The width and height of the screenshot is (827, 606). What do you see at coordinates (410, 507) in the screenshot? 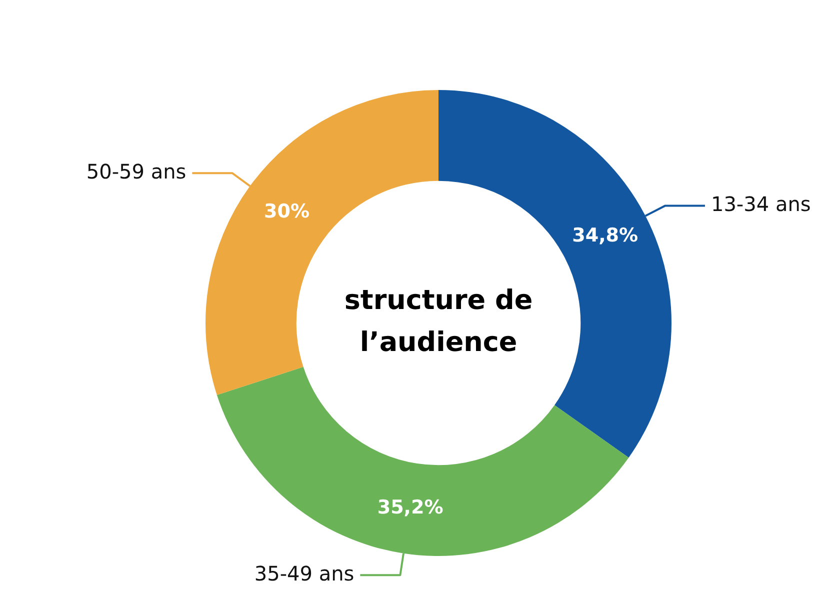
I see `data-label: 35,2%` at bounding box center [410, 507].